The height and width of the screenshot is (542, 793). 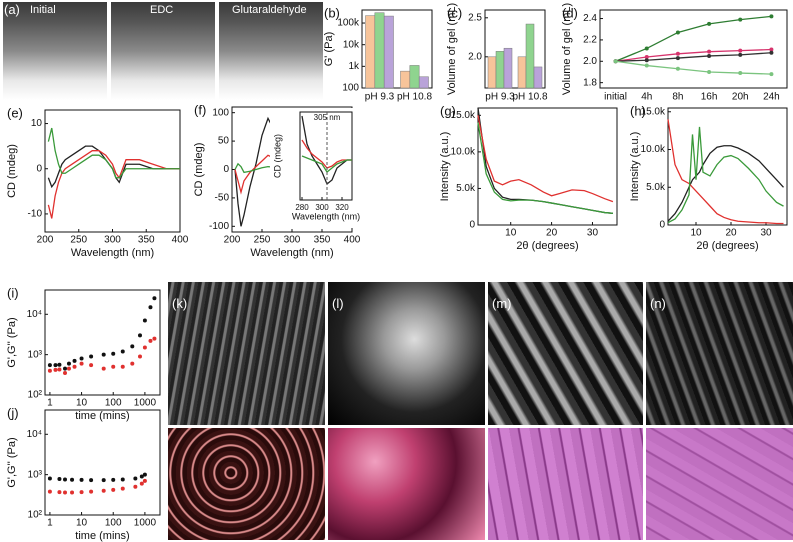 I want to click on inset-bg, so click(x=313, y=168).